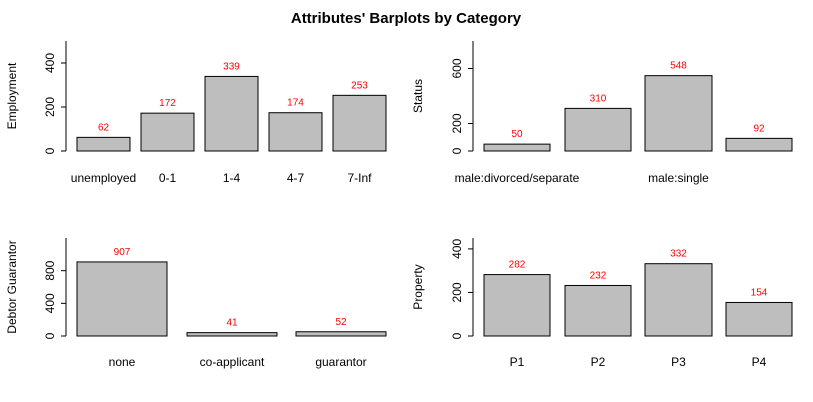 The width and height of the screenshot is (813, 402). I want to click on category-label: guarantor, so click(340, 362).